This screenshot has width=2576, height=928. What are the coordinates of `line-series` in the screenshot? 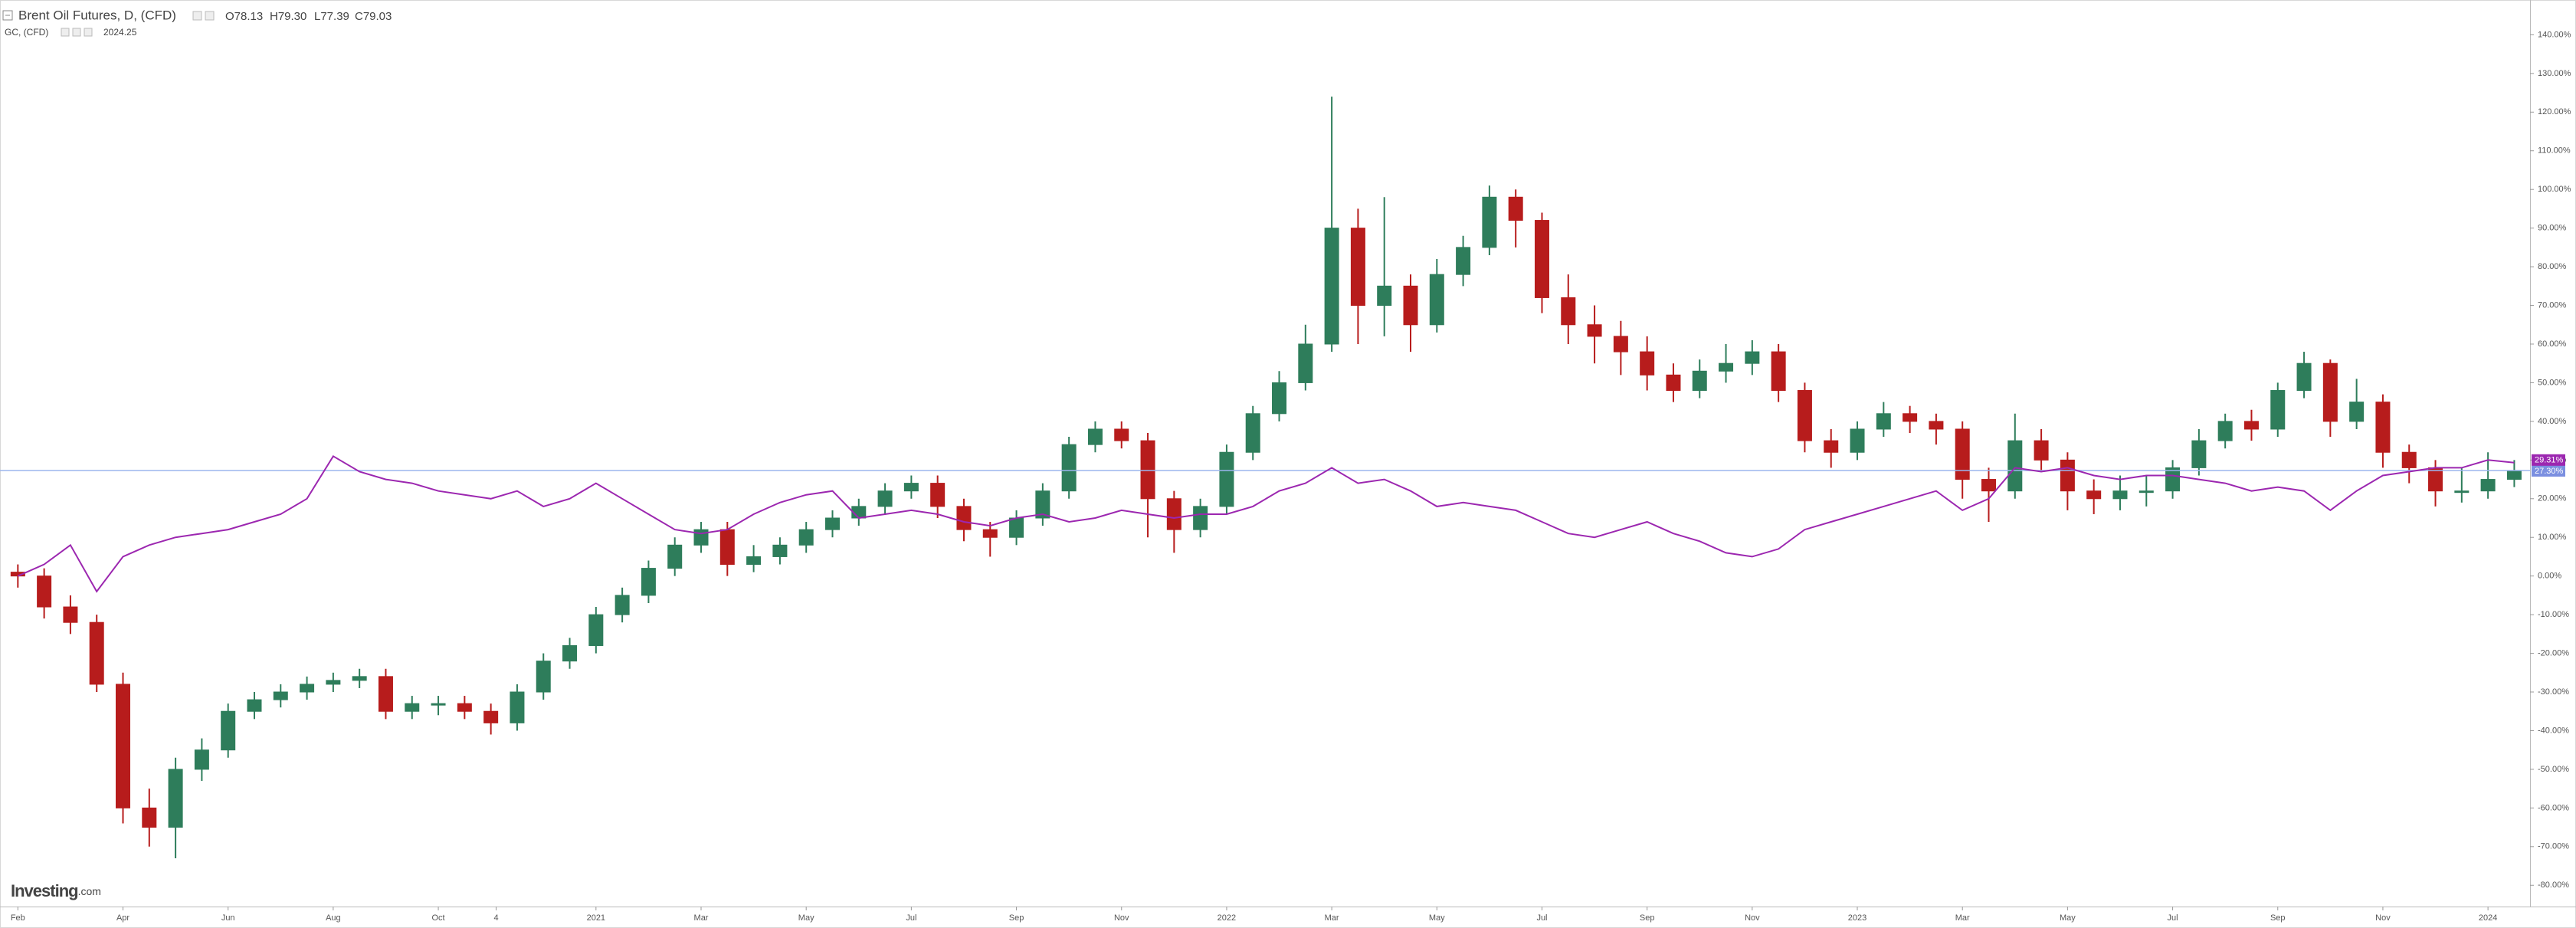 It's located at (1266, 524).